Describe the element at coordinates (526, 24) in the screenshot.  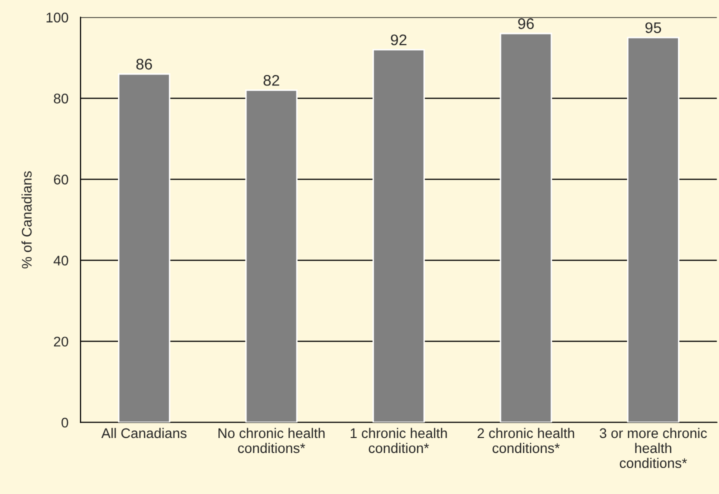
I see `data-label: 96` at that location.